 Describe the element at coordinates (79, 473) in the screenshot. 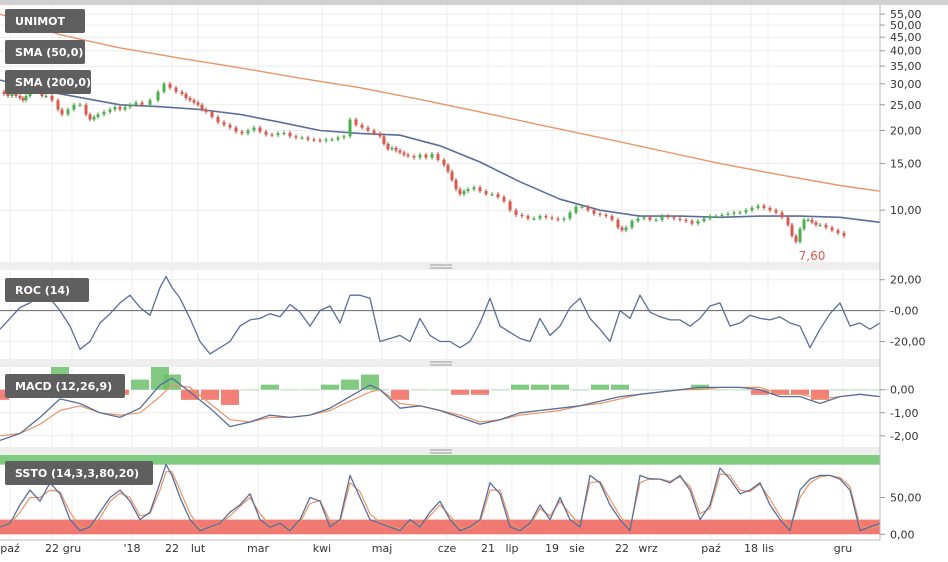

I see `legend-ssto: SSTO (14,3,3,80,20)` at that location.